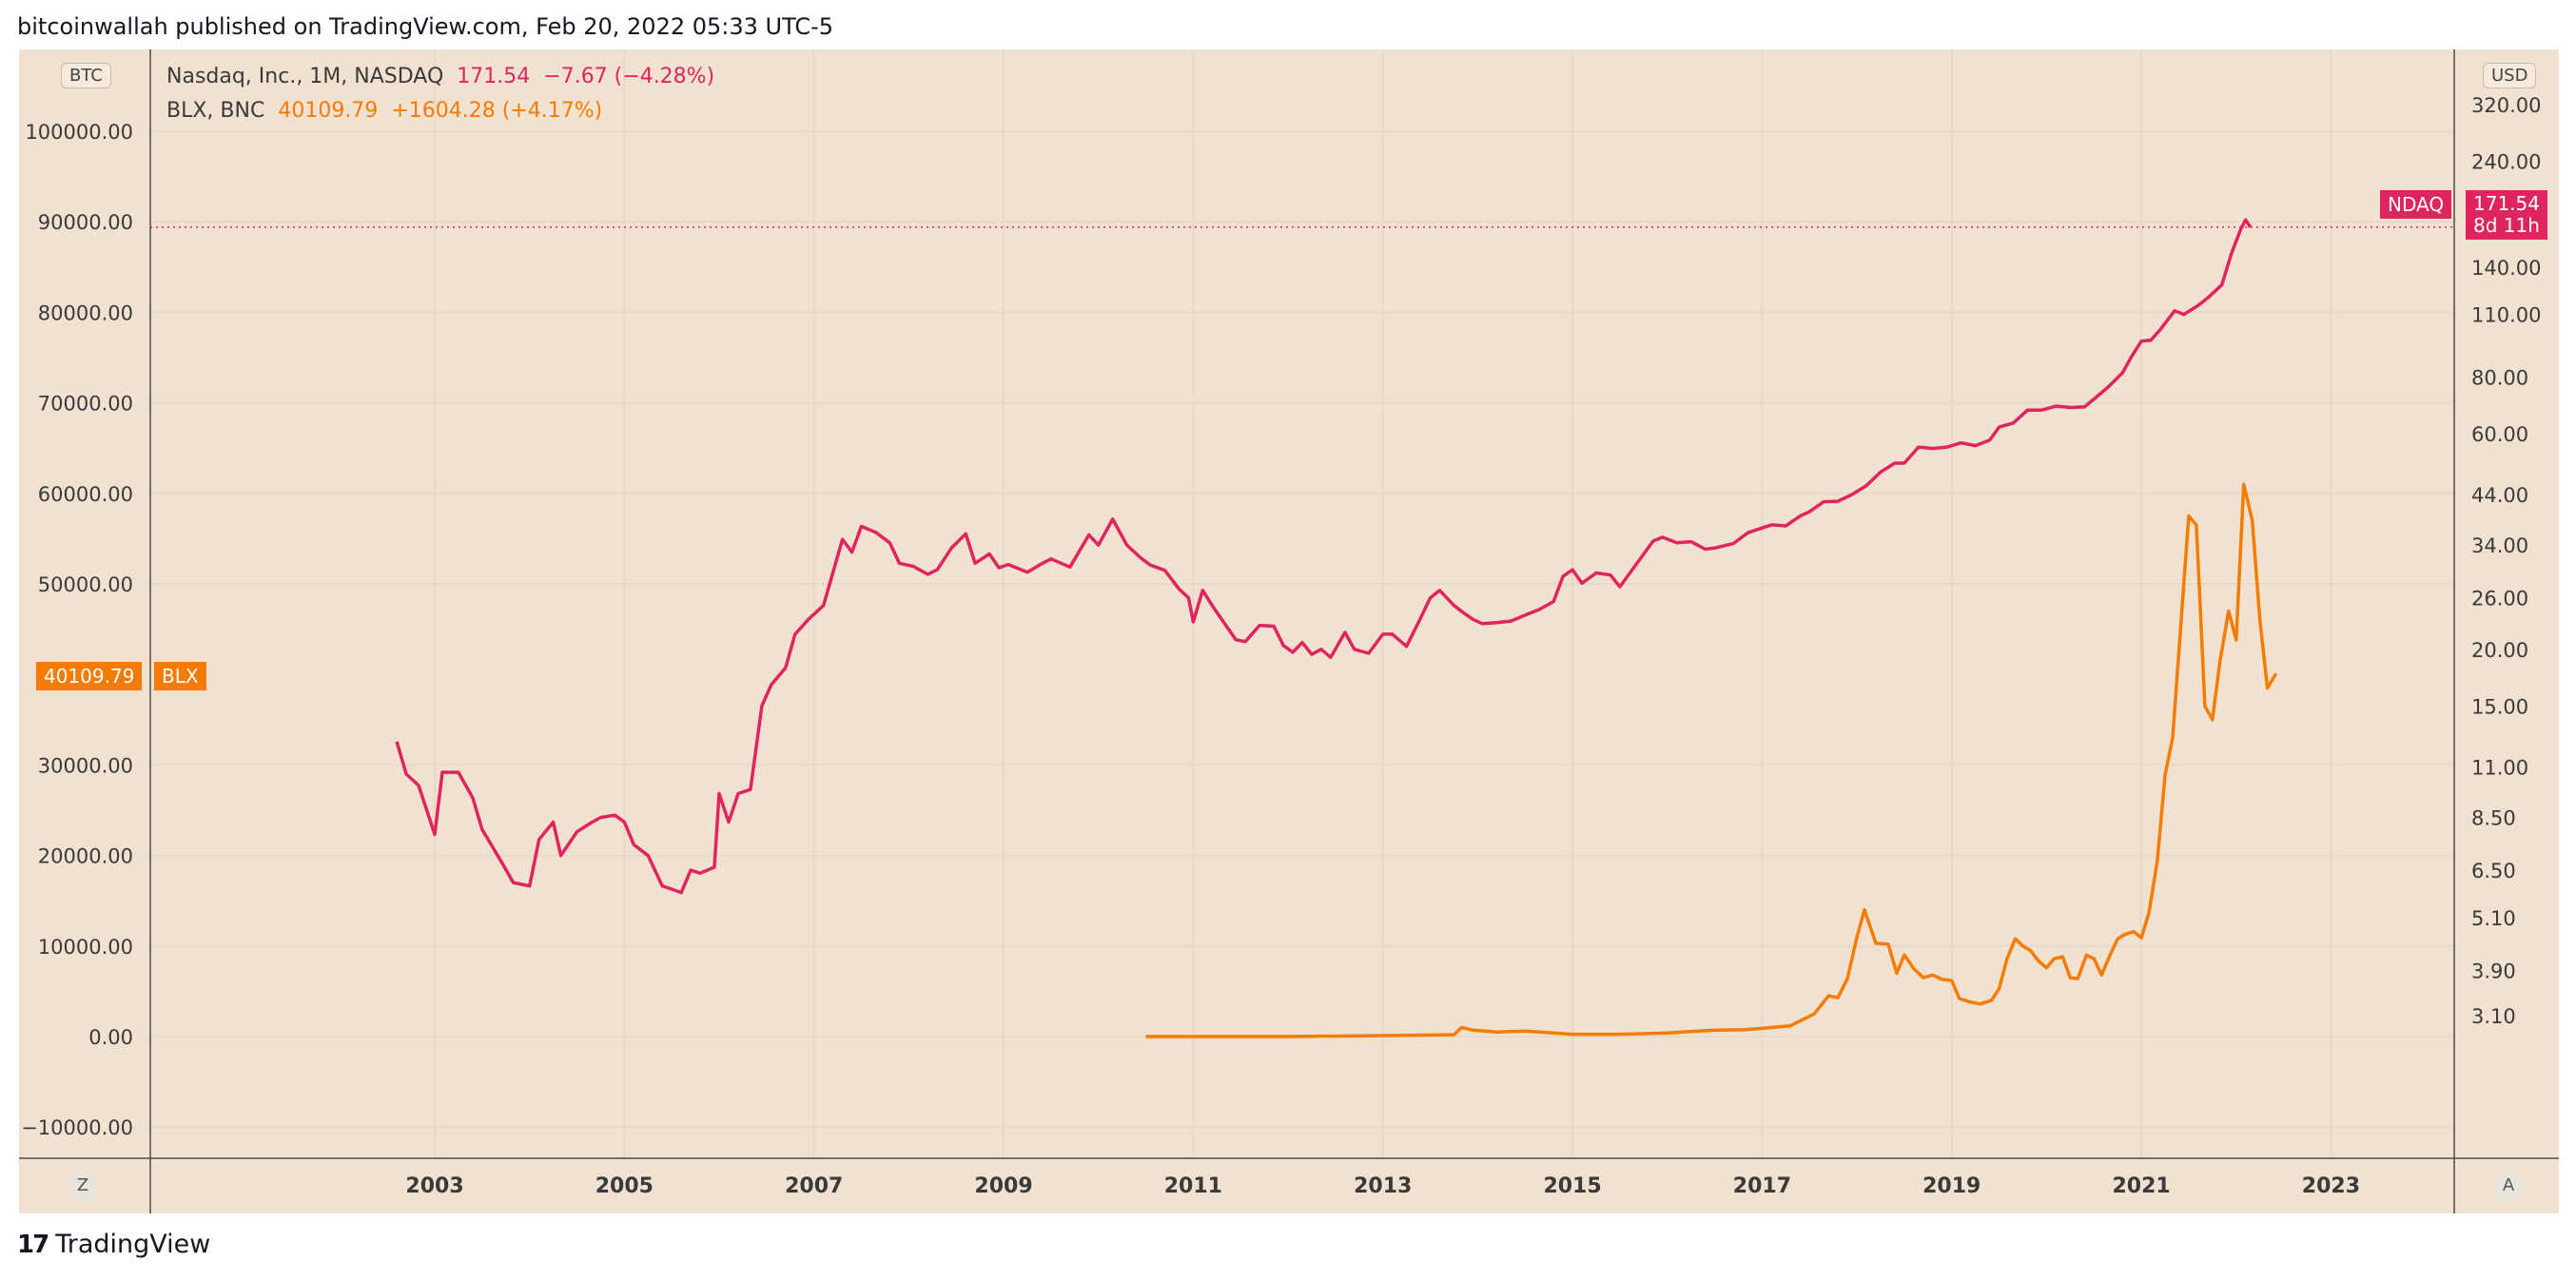  I want to click on legend-row-blx: BLX, BNC 40109.79 +1604.28 (+4.17%), so click(384, 111).